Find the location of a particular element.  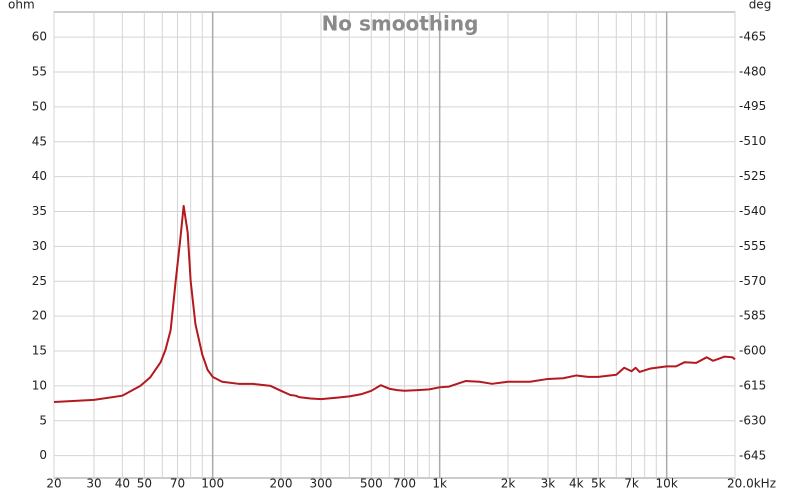

x-tick-label: 20.0kHz is located at coordinates (751, 484).